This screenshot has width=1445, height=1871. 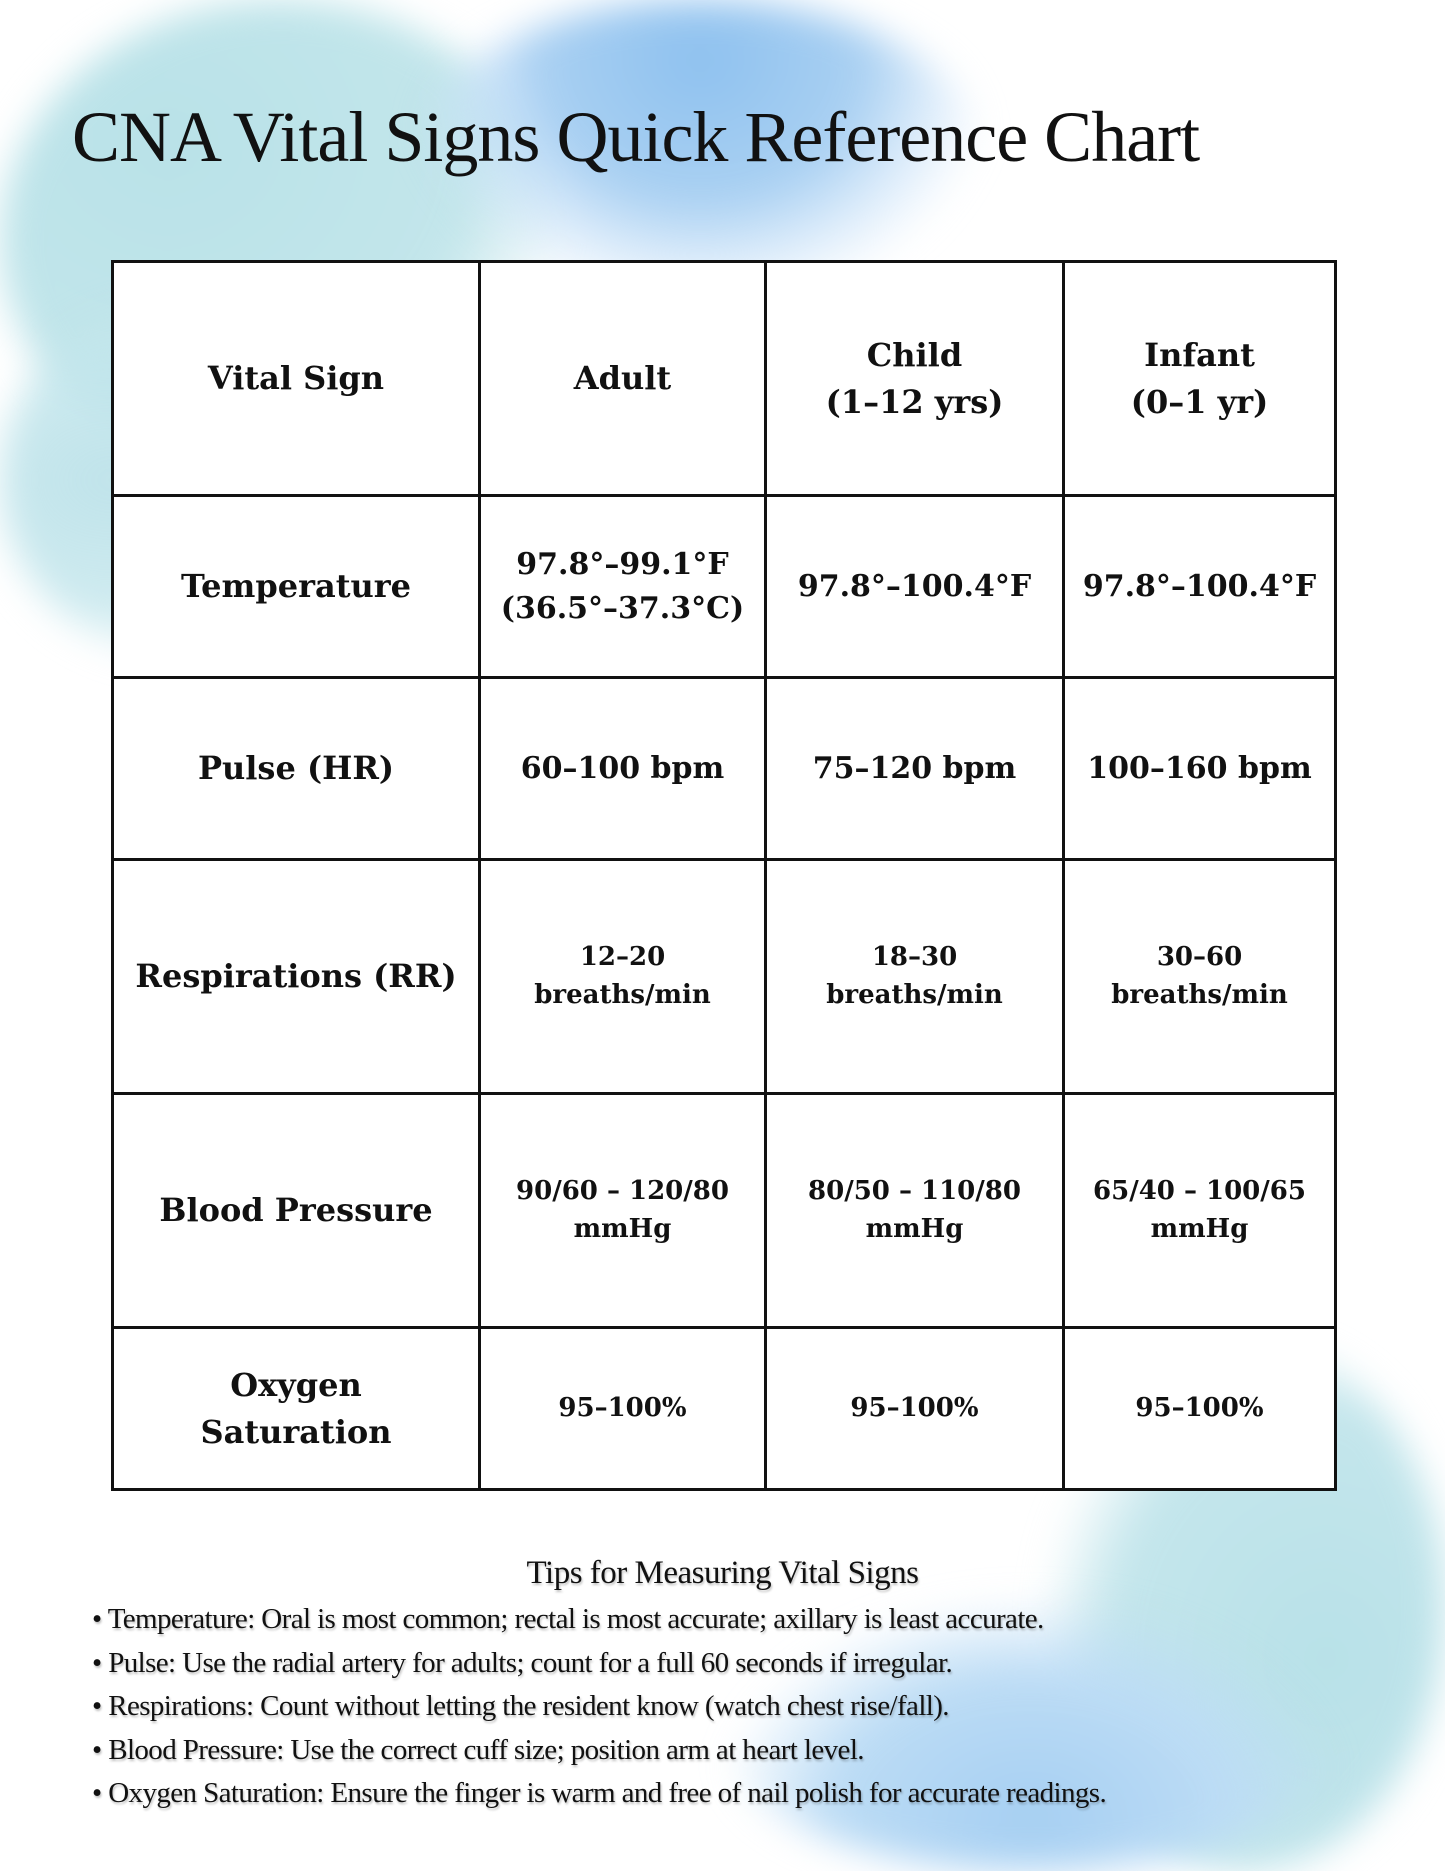 I want to click on cell-text: Pulse (HR), so click(x=296, y=768).